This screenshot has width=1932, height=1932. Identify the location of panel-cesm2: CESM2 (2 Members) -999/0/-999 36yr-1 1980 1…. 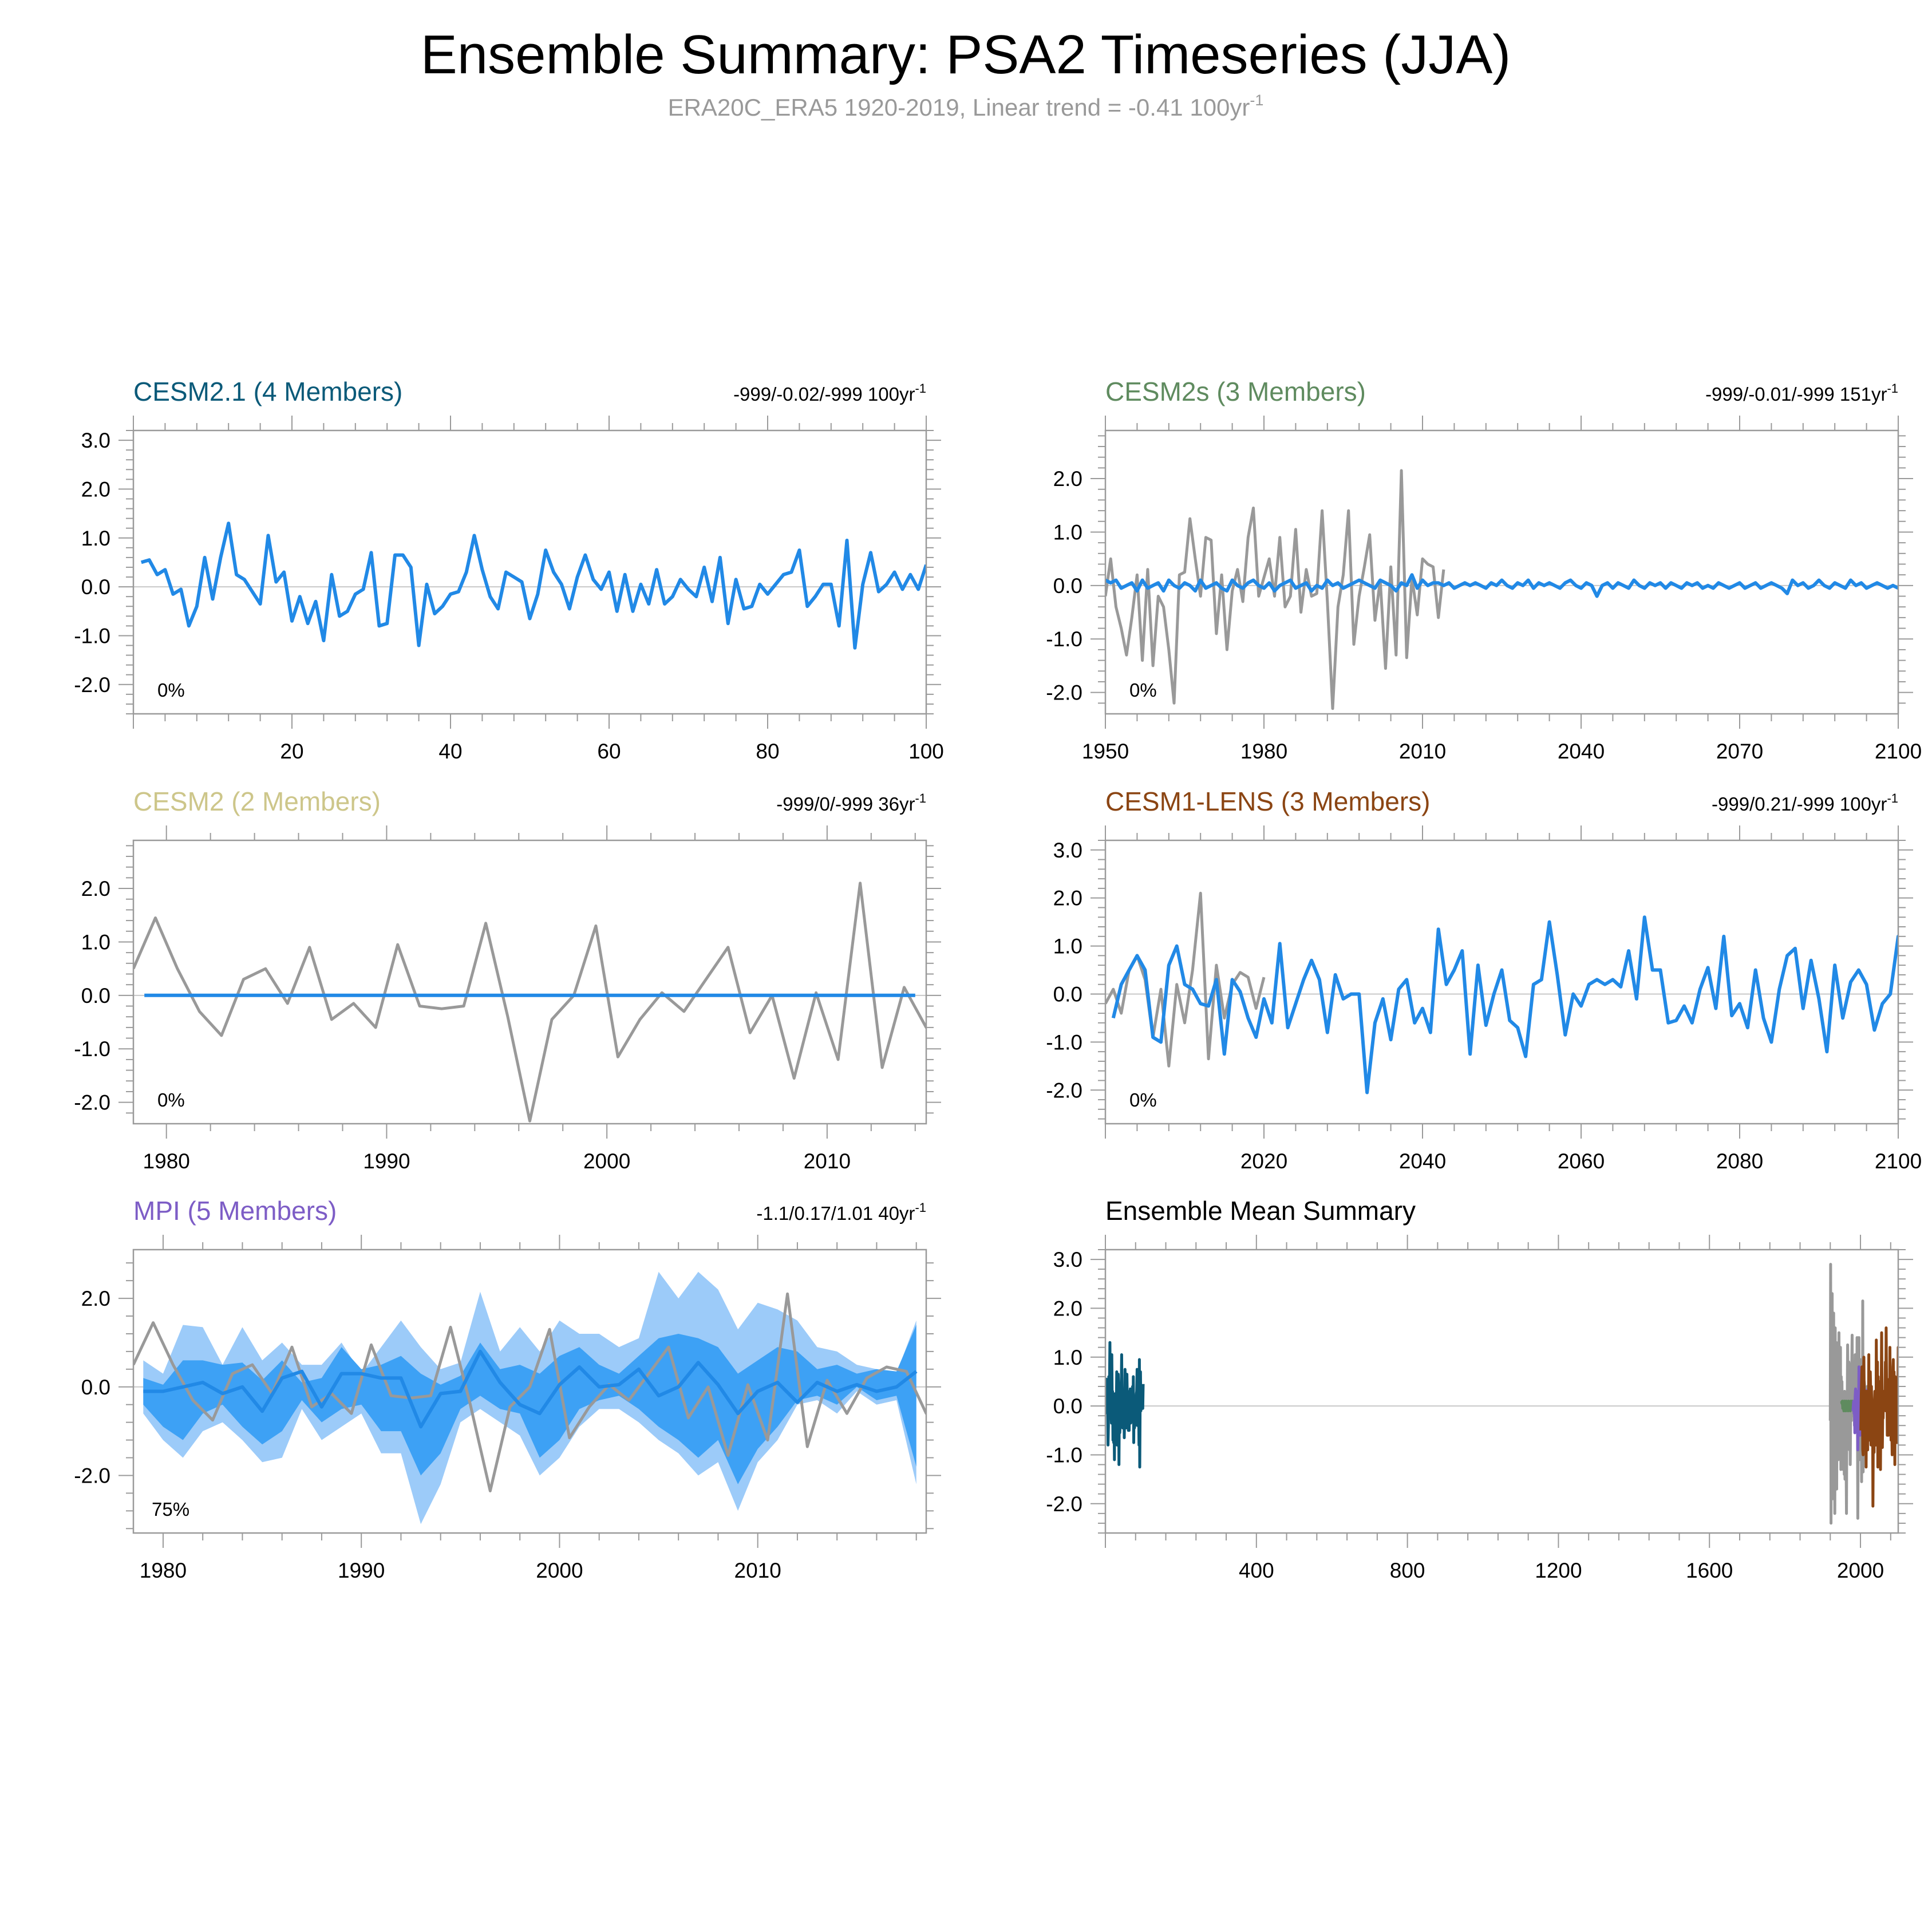
(507, 980).